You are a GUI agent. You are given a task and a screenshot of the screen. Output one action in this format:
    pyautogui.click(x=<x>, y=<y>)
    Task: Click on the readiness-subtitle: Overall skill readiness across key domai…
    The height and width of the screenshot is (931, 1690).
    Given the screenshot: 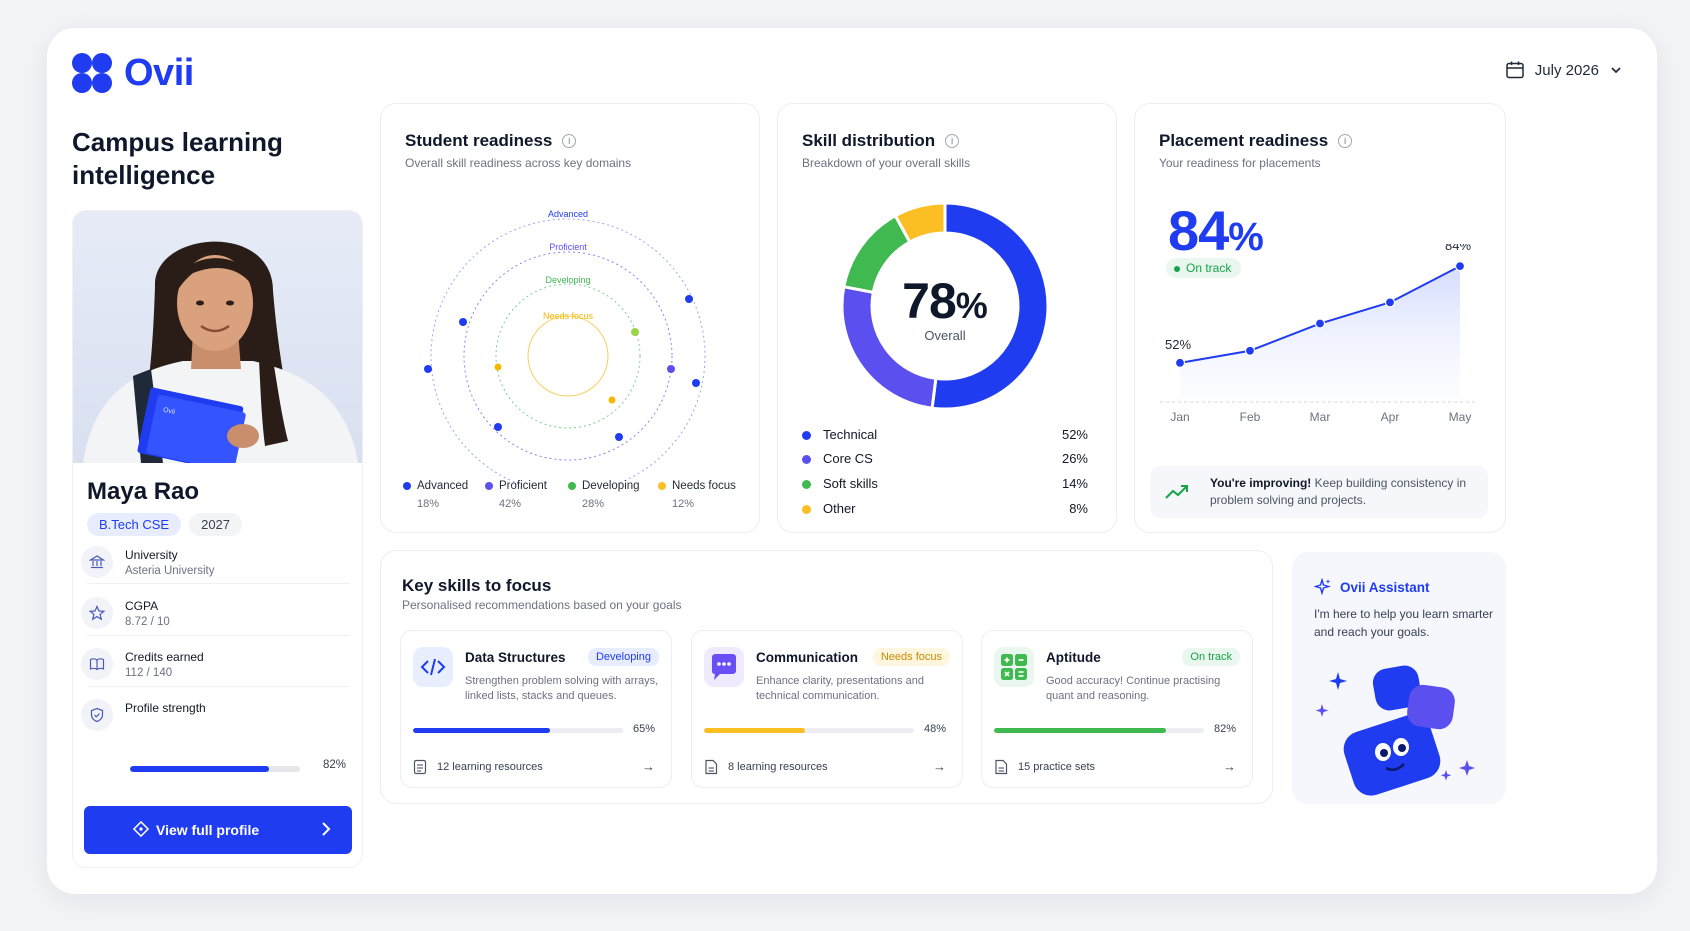 What is the action you would take?
    pyautogui.click(x=518, y=163)
    